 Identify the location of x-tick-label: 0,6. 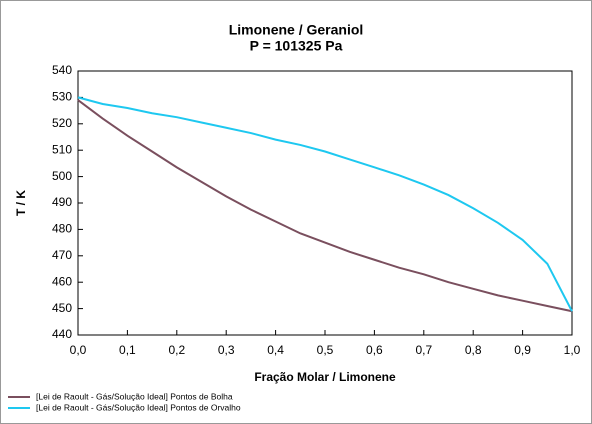
(374, 350).